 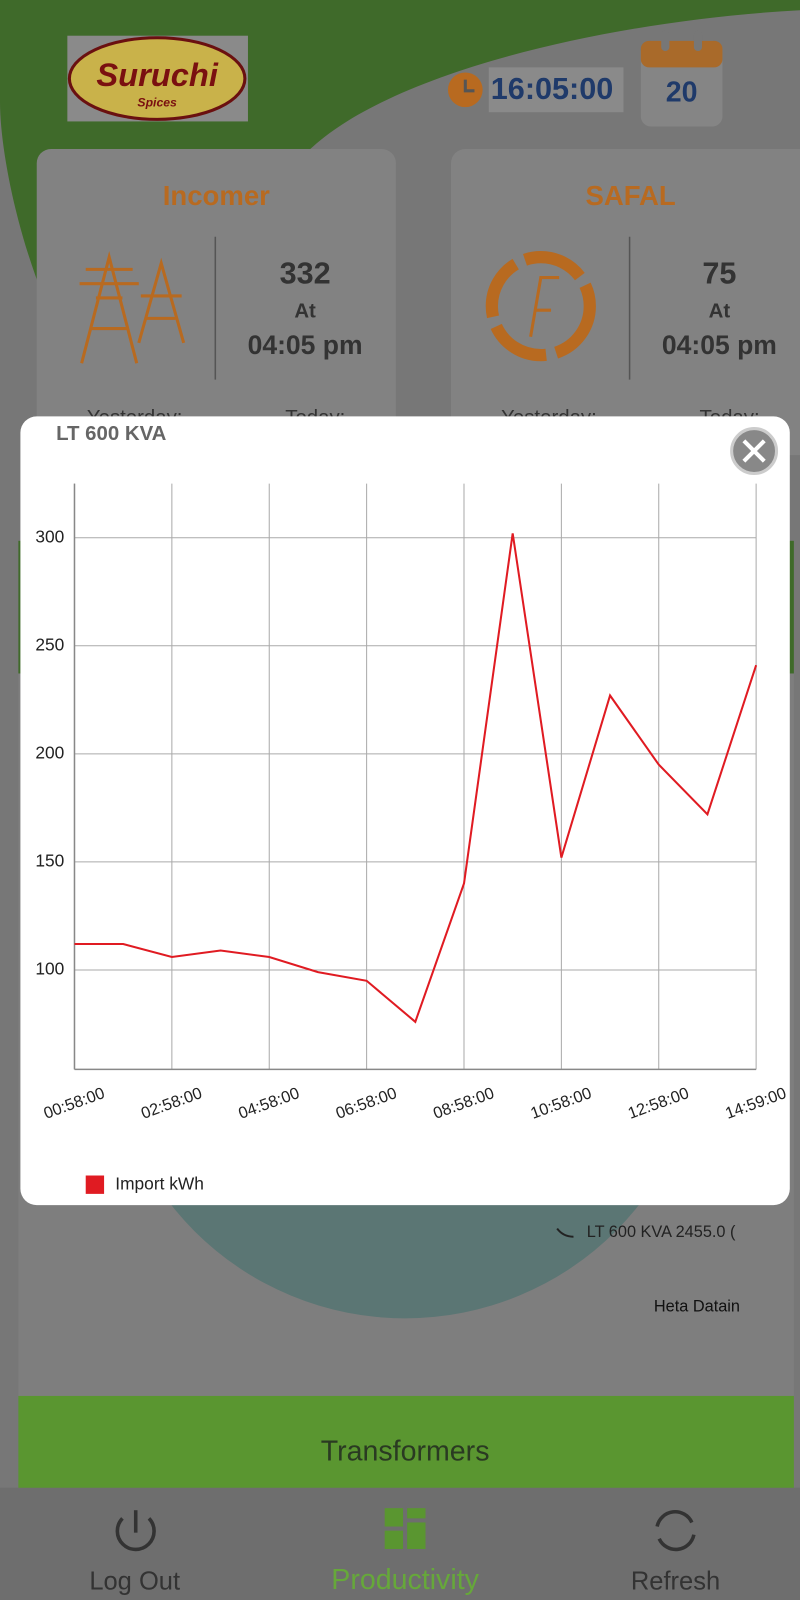 I want to click on legend-label: Import kWh, so click(x=159, y=1183).